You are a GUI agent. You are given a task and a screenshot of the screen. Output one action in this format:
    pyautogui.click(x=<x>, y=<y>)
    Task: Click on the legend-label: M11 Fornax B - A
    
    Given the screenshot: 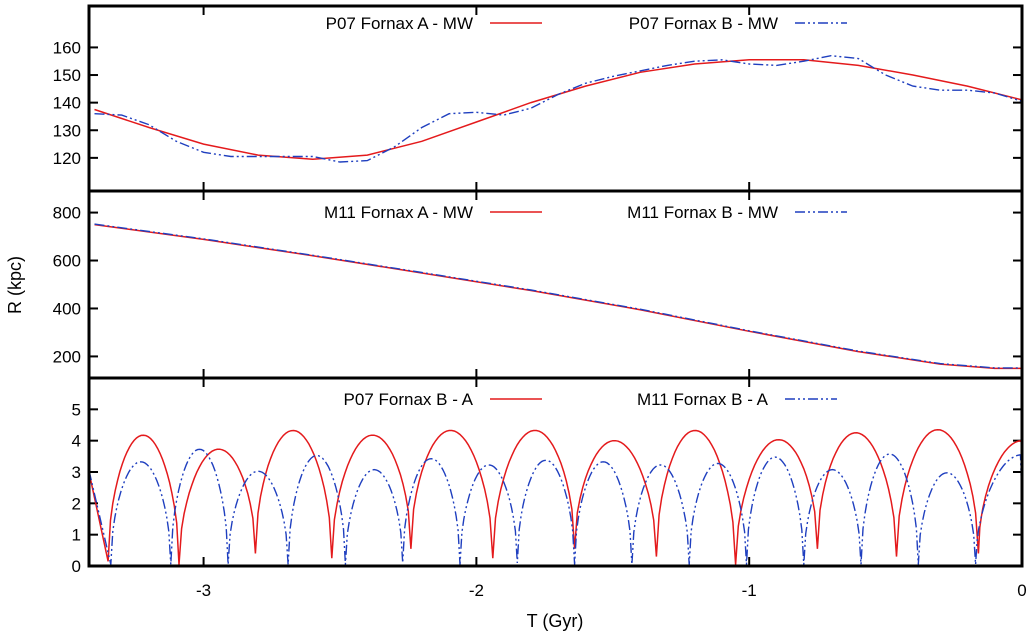 What is the action you would take?
    pyautogui.click(x=703, y=399)
    